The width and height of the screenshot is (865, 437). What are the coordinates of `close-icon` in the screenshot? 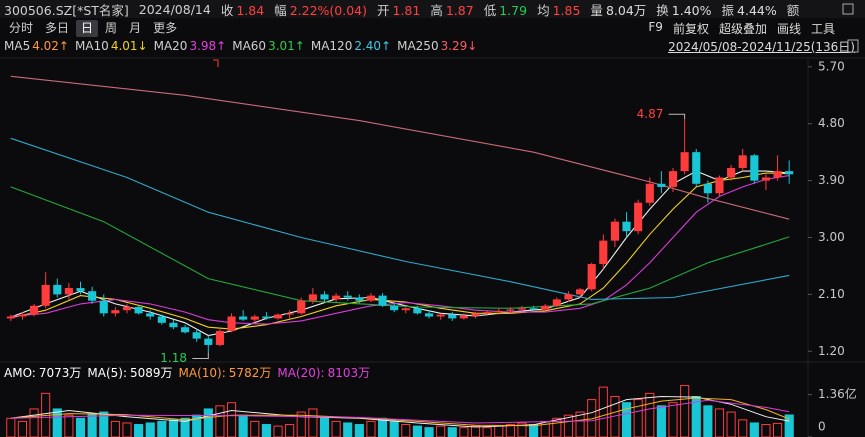 It's located at (848, 9).